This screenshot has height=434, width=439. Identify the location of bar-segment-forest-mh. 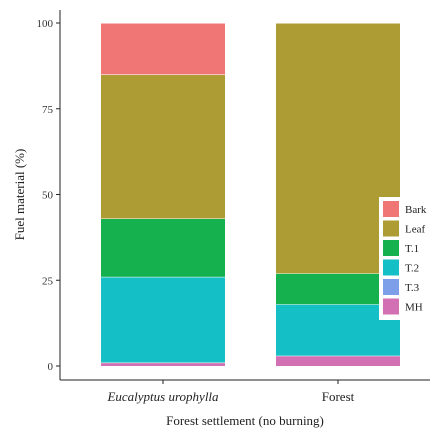
(338, 360).